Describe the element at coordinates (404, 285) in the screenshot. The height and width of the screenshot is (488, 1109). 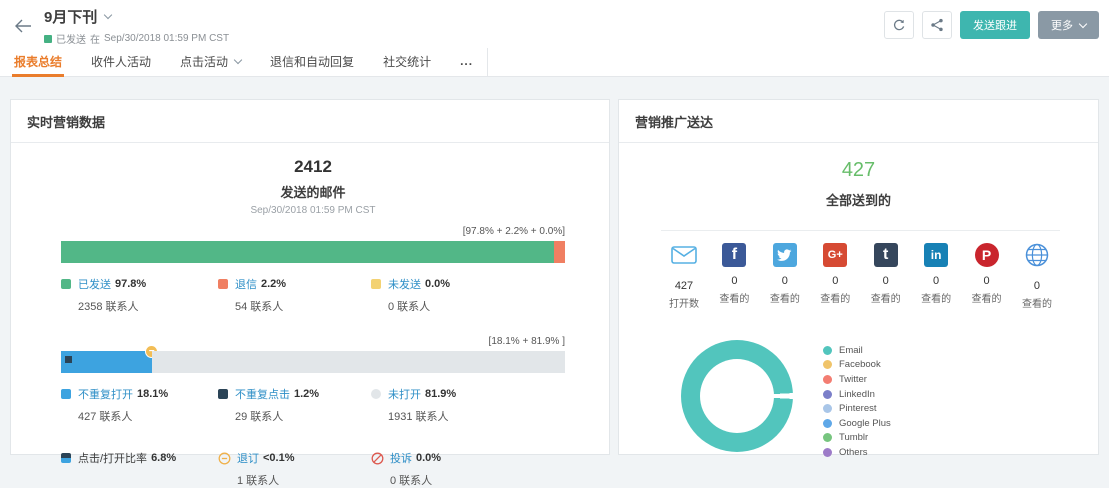
I see `stat-unsent-link: 未发送` at that location.